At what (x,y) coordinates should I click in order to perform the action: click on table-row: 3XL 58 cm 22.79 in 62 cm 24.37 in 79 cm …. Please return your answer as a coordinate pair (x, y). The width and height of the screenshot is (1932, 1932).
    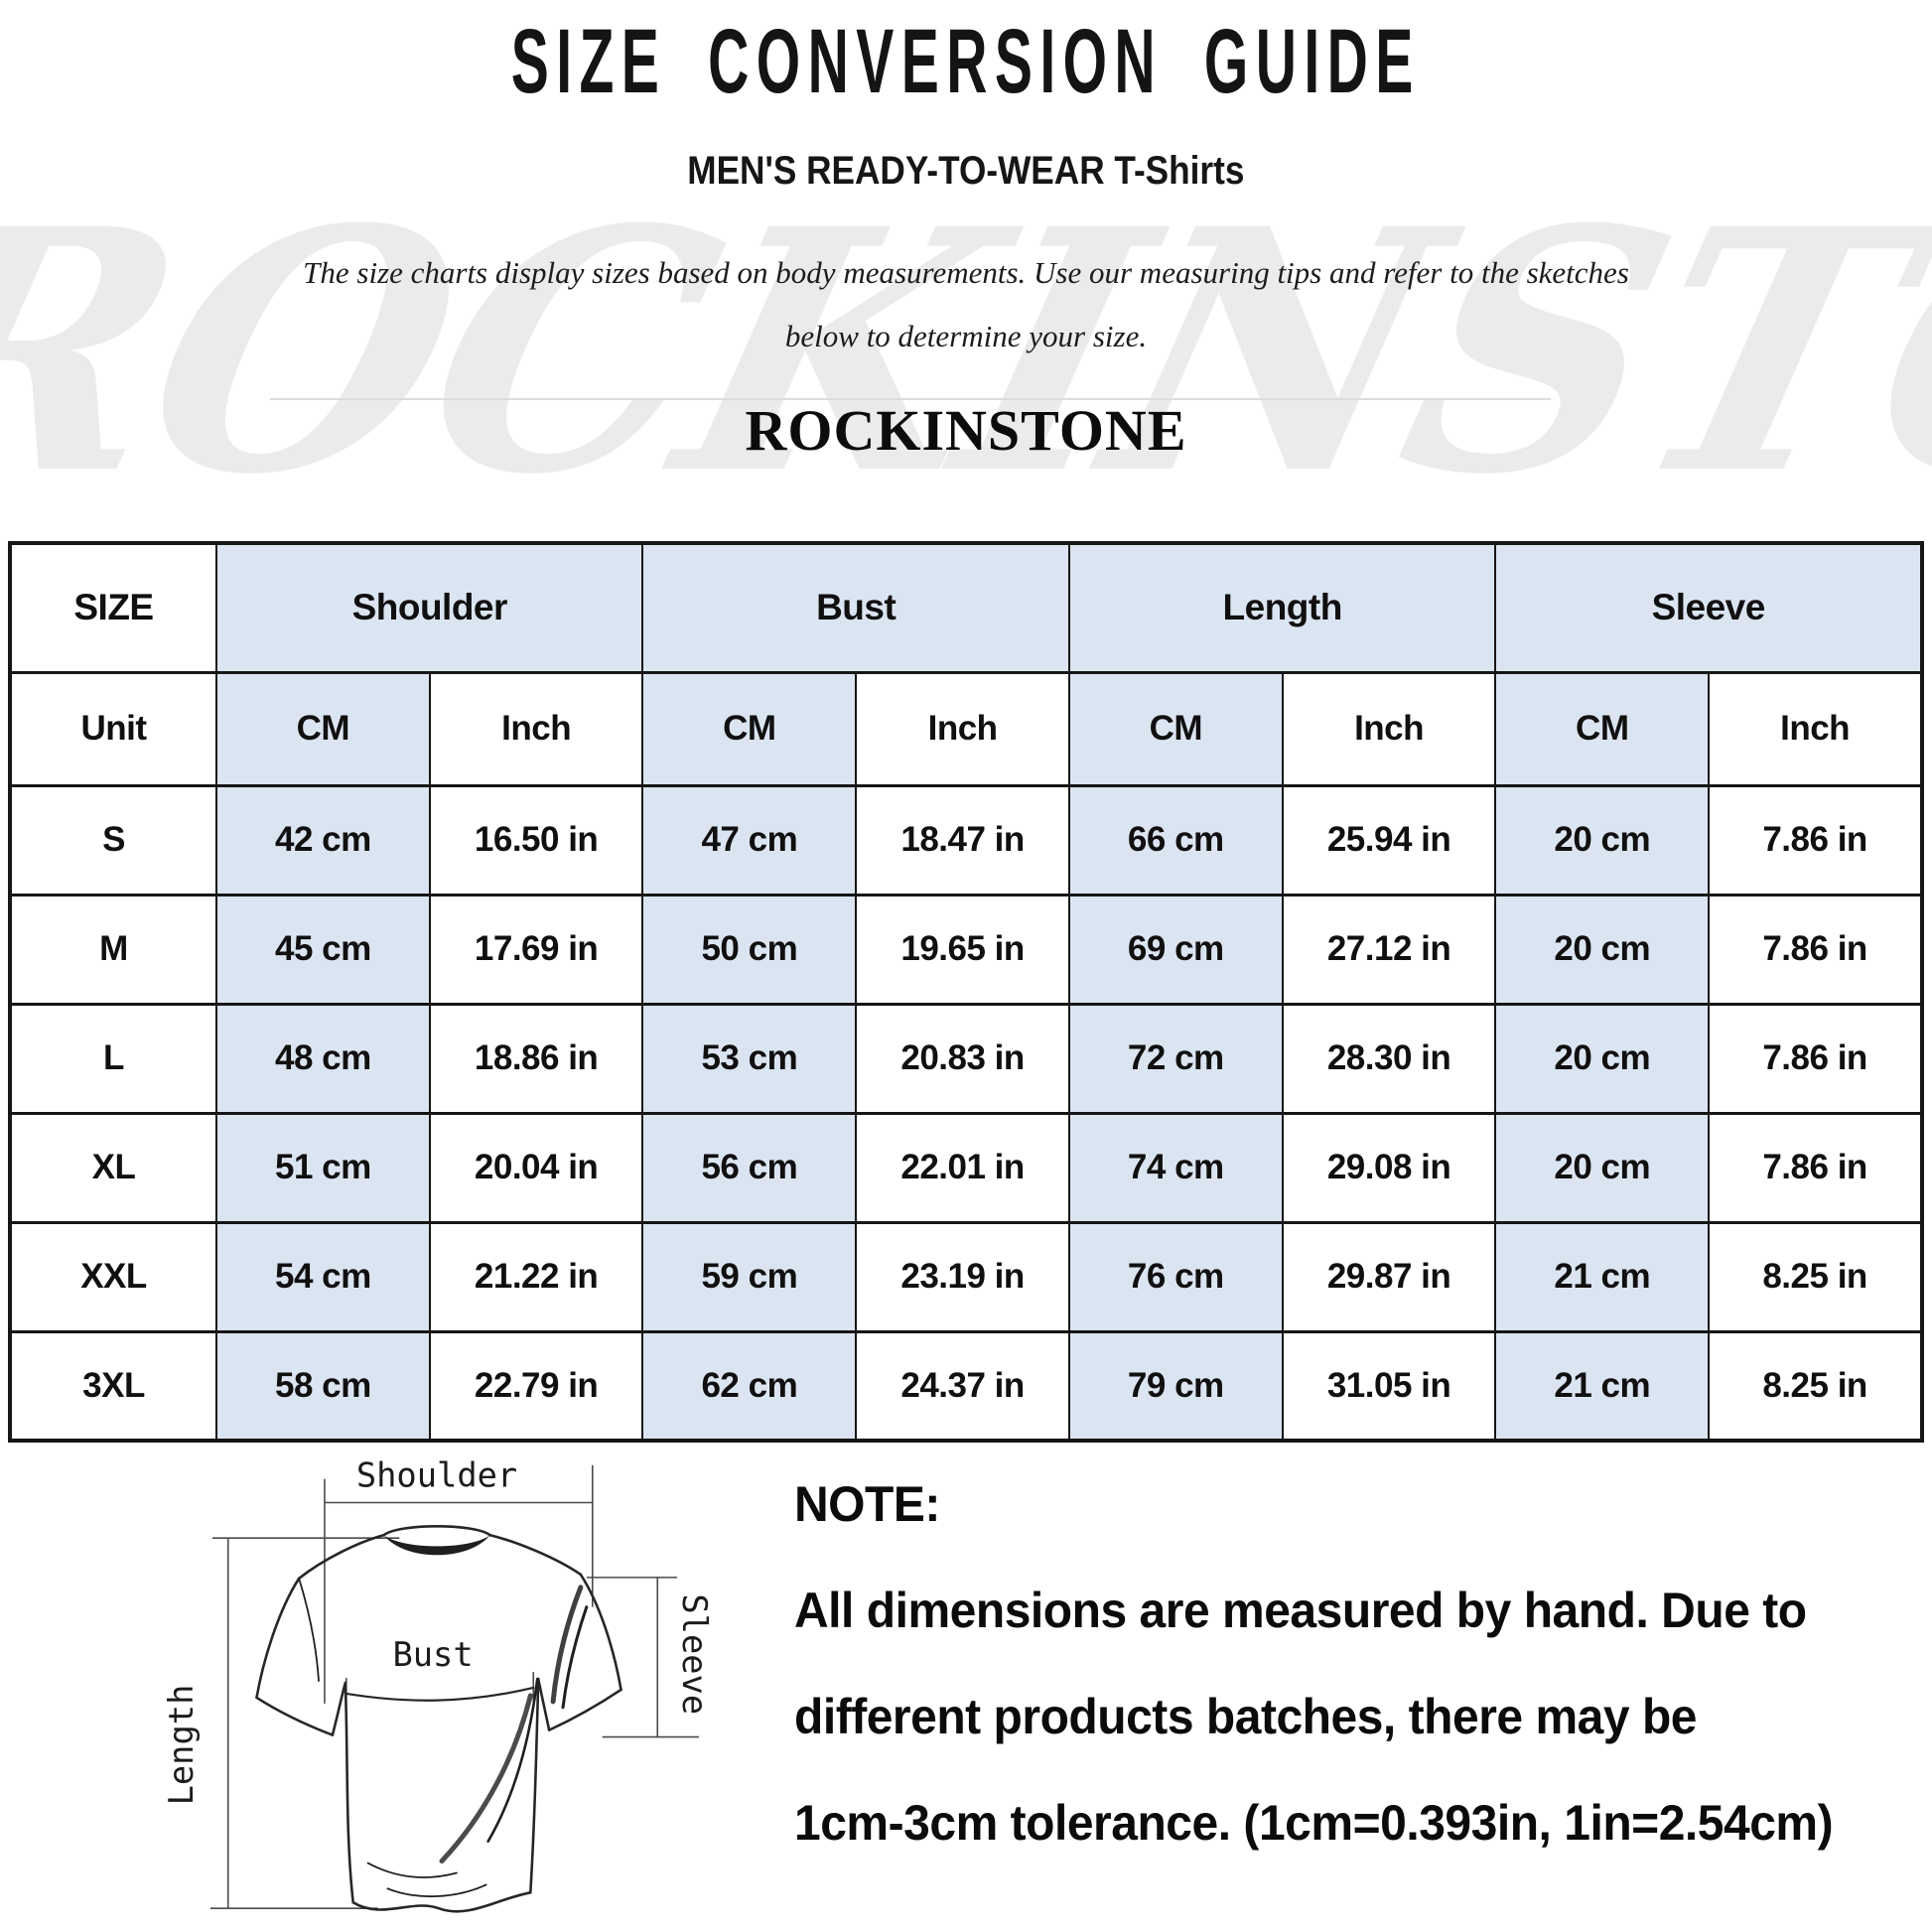
    Looking at the image, I should click on (966, 1386).